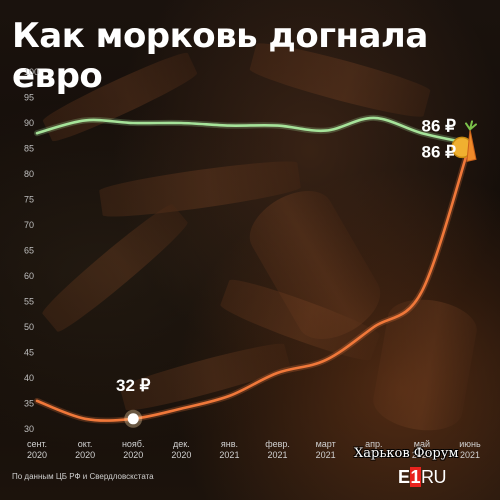 Image resolution: width=500 pixels, height=500 pixels. Describe the element at coordinates (471, 146) in the screenshot. I see `carrot-icon` at that location.